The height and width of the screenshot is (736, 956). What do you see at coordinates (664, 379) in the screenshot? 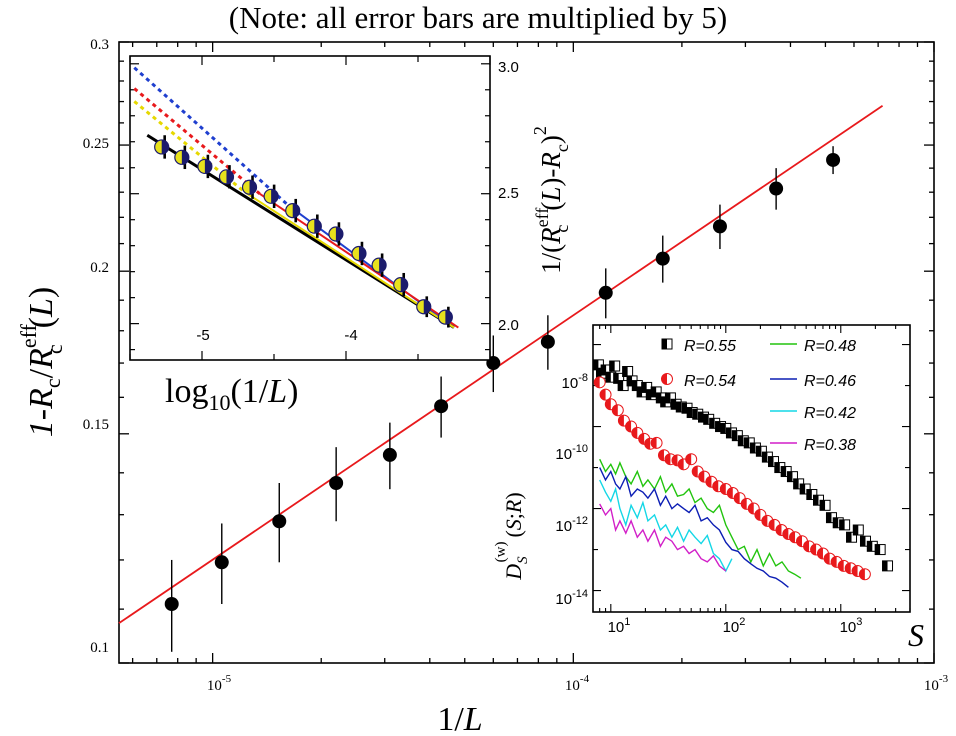
I see `legend-circle-r054-fill` at bounding box center [664, 379].